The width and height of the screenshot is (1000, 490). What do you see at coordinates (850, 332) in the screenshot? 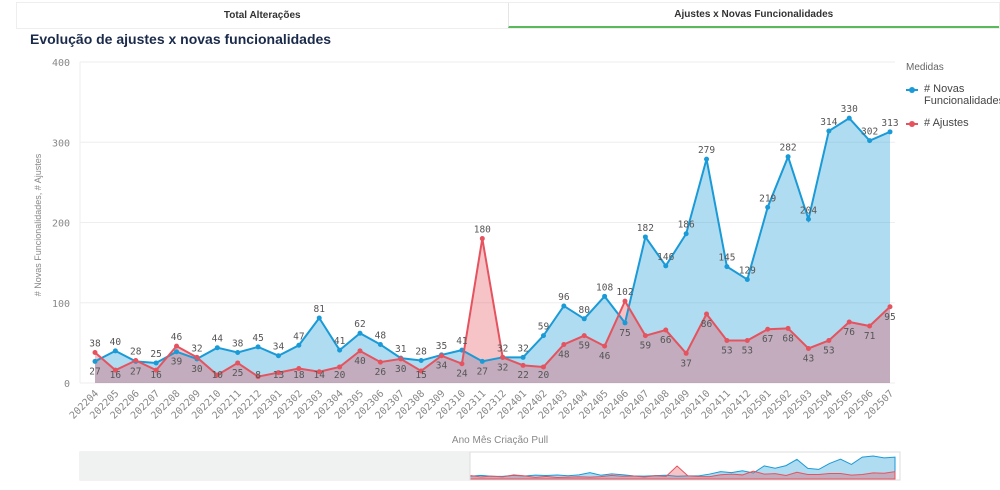
I see `data-label-ajustes: 76` at bounding box center [850, 332].